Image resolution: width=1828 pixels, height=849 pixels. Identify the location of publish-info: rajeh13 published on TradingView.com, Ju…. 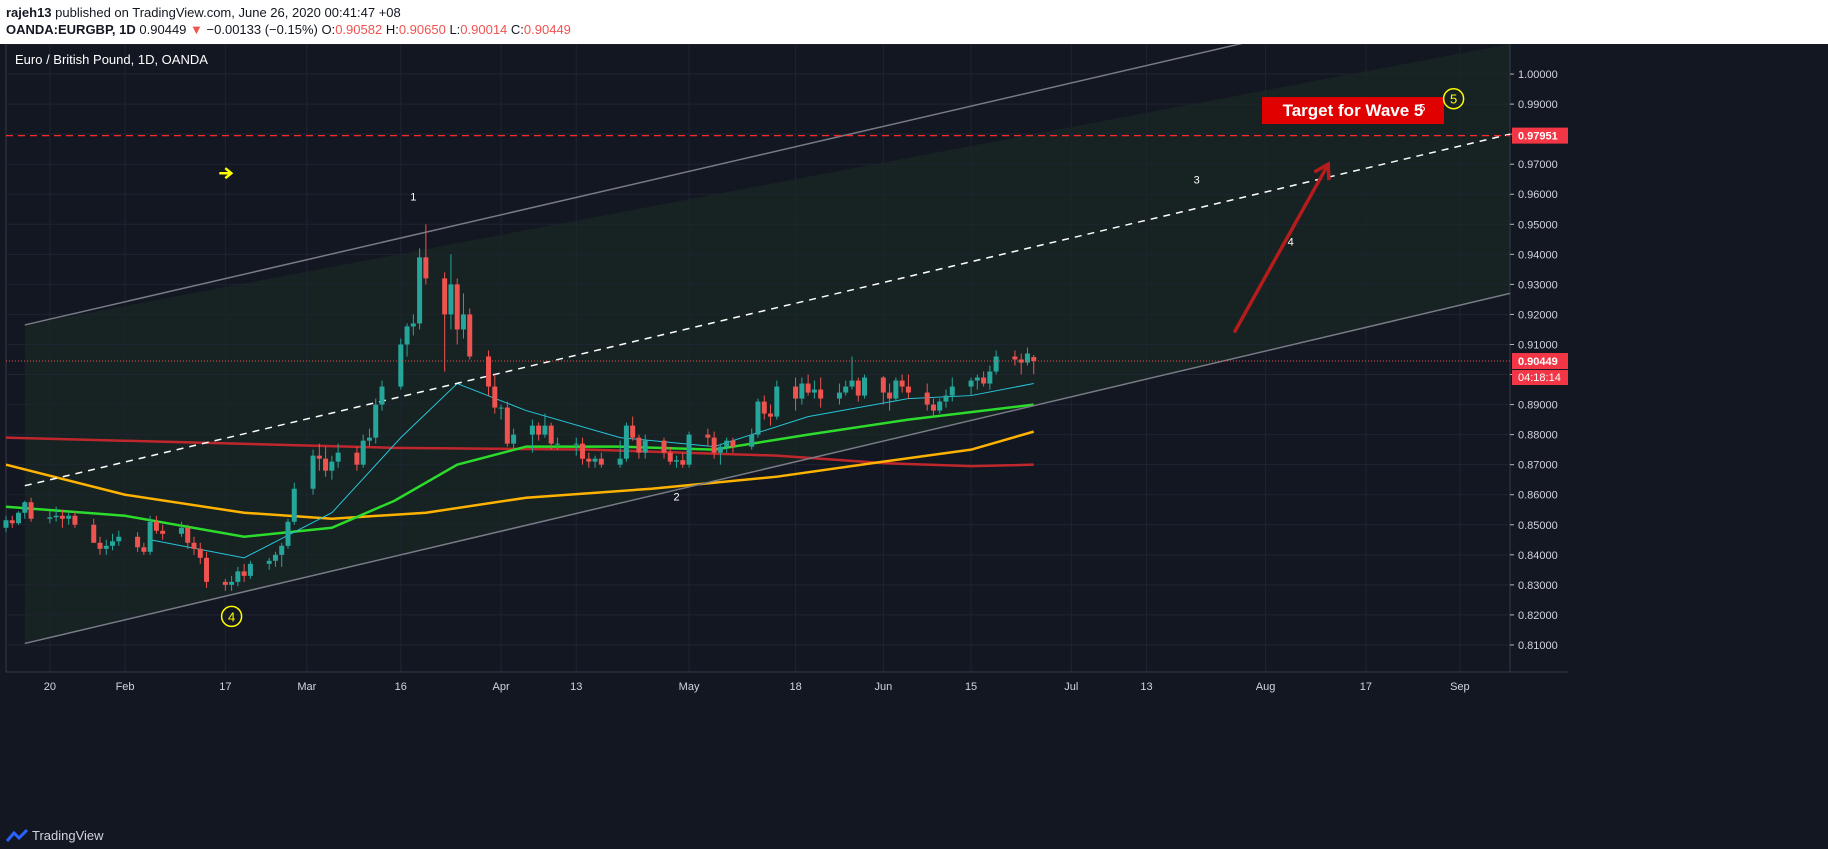
(203, 12).